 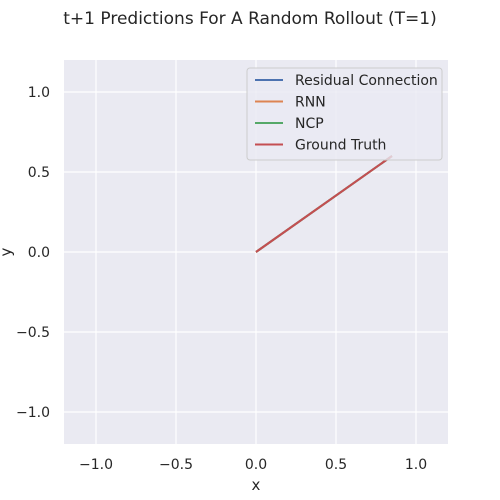 I want to click on y-tick-label: 1.0, so click(x=39, y=93).